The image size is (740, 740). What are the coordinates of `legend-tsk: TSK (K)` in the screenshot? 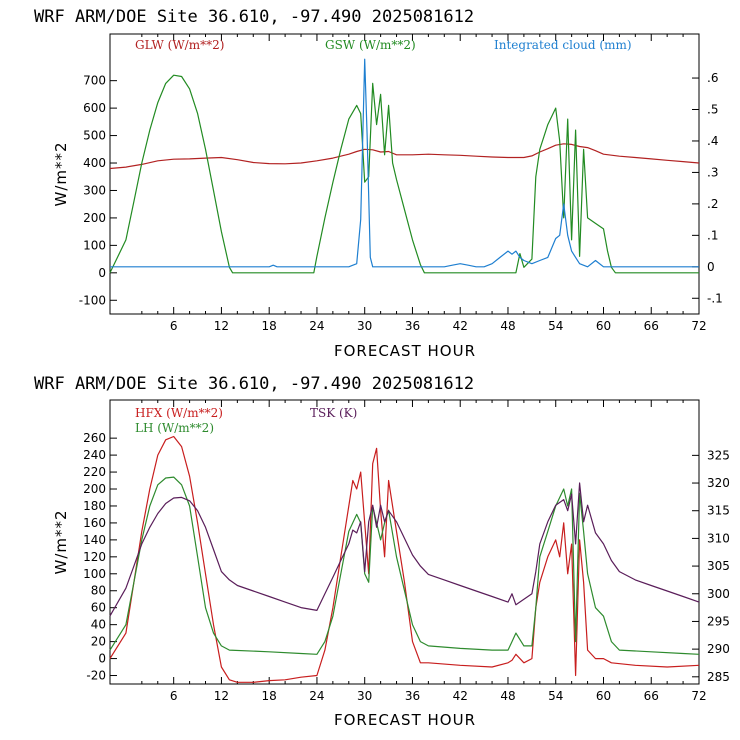 It's located at (333, 413).